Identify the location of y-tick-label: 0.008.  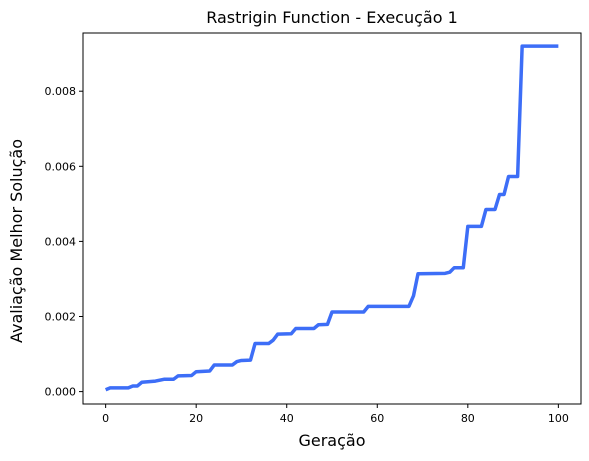
(61, 91).